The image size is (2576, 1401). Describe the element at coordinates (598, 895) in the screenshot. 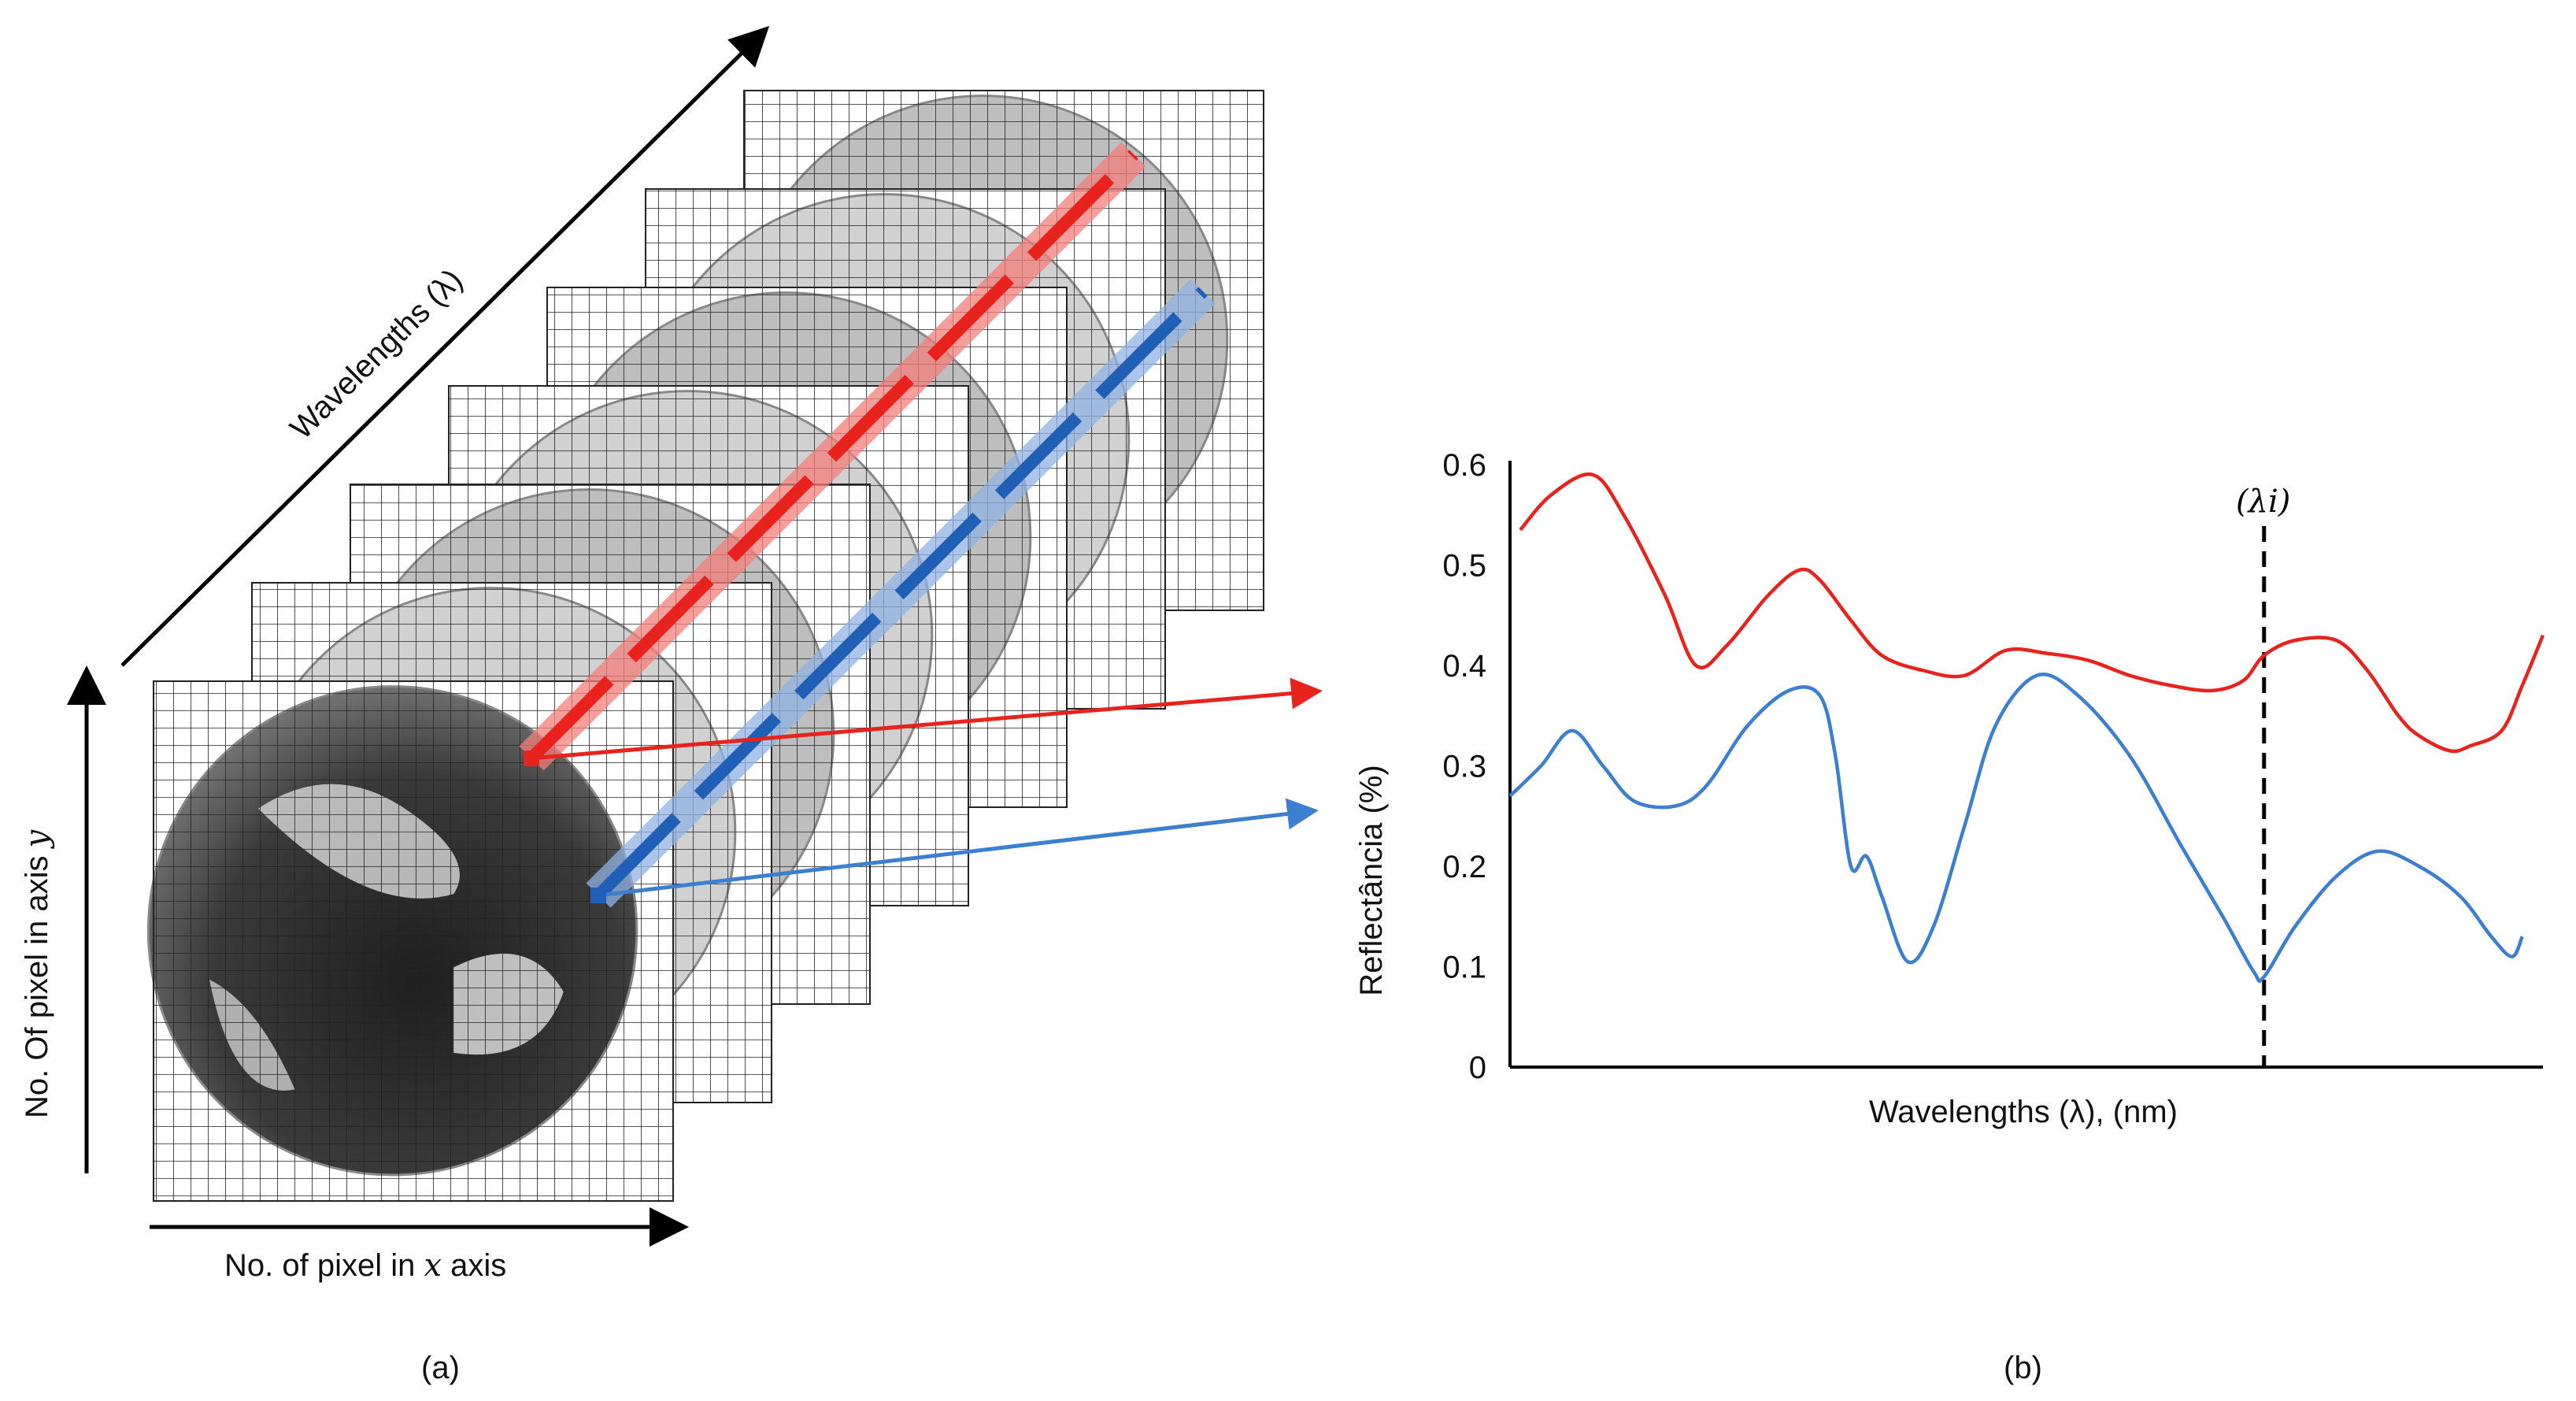

I see `blue-pixel-marker` at that location.